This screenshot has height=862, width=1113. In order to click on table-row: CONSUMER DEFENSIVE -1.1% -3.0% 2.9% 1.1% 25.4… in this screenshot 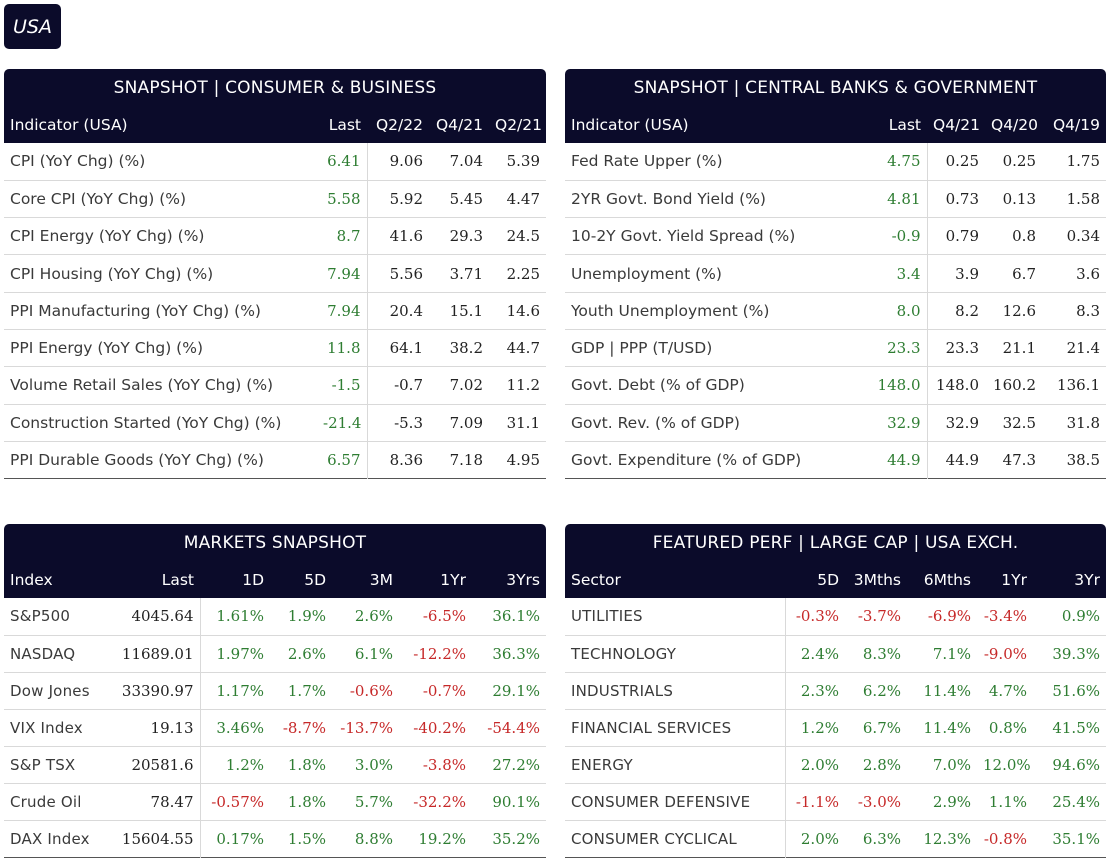, I will do `click(835, 801)`.